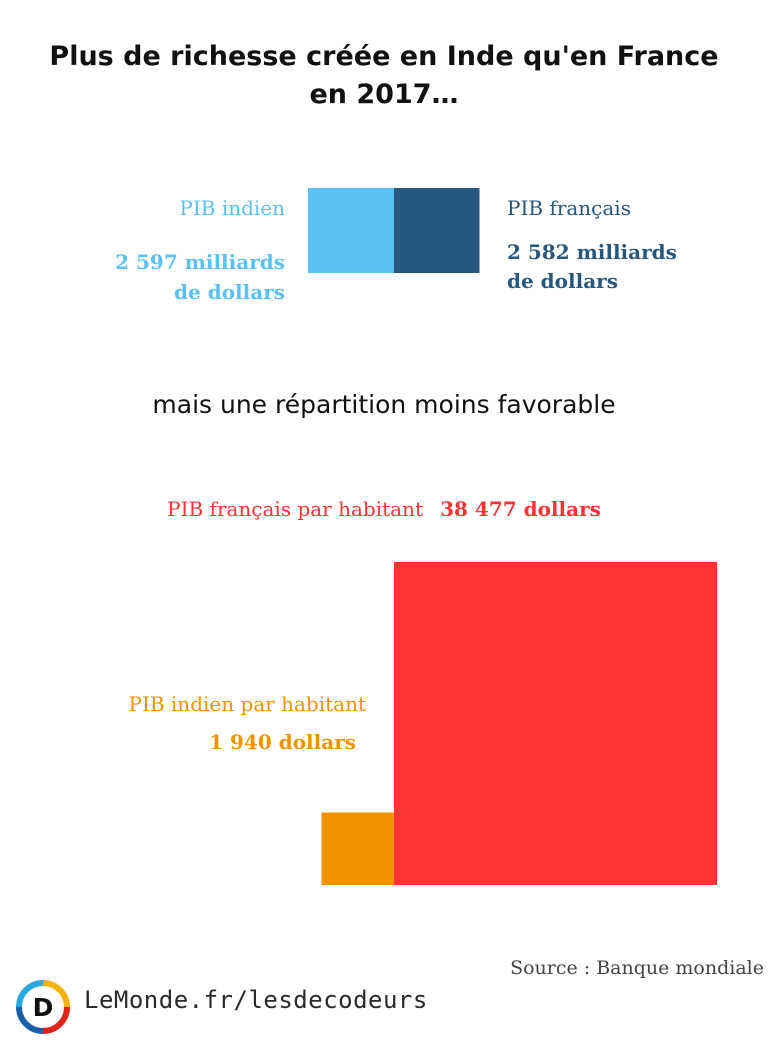  What do you see at coordinates (569, 208) in the screenshot?
I see `france-total-label: PIB français` at bounding box center [569, 208].